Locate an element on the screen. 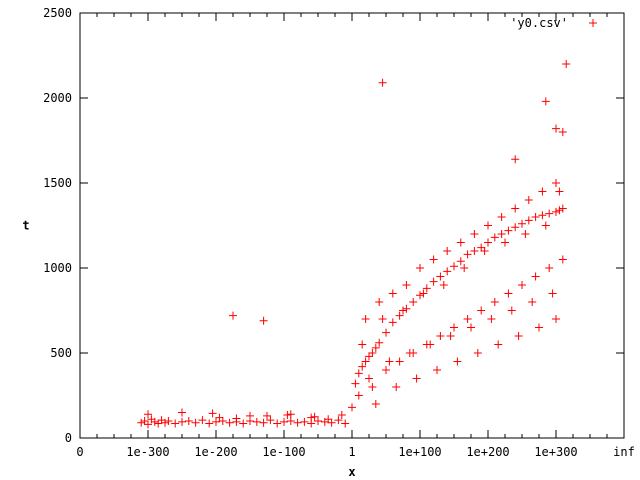 The image size is (640, 480). legend: 'y0.csv' is located at coordinates (553, 23).